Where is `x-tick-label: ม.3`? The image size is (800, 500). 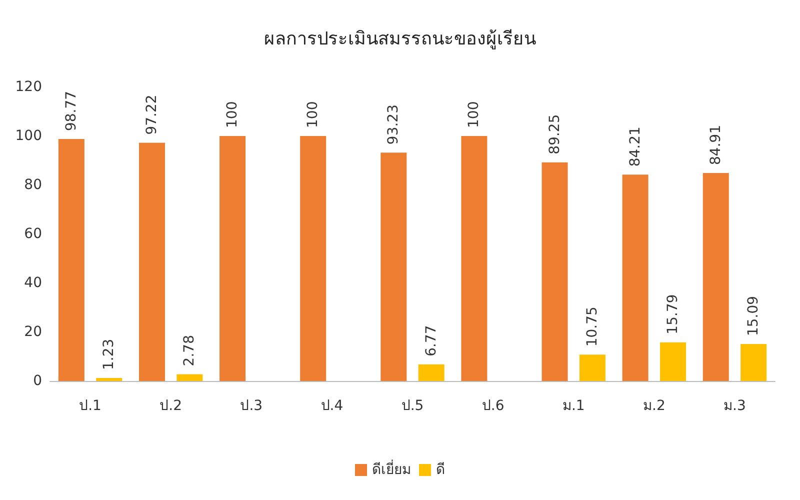
x-tick-label: ม.3 is located at coordinates (735, 406).